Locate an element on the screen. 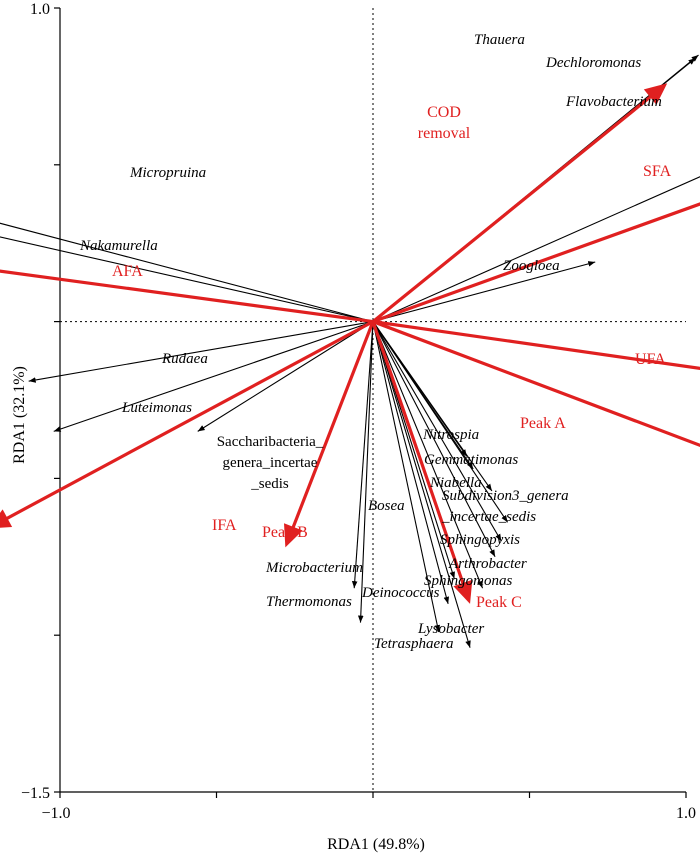 This screenshot has width=700, height=861. species-label-rudaea: Rudaea is located at coordinates (184, 359).